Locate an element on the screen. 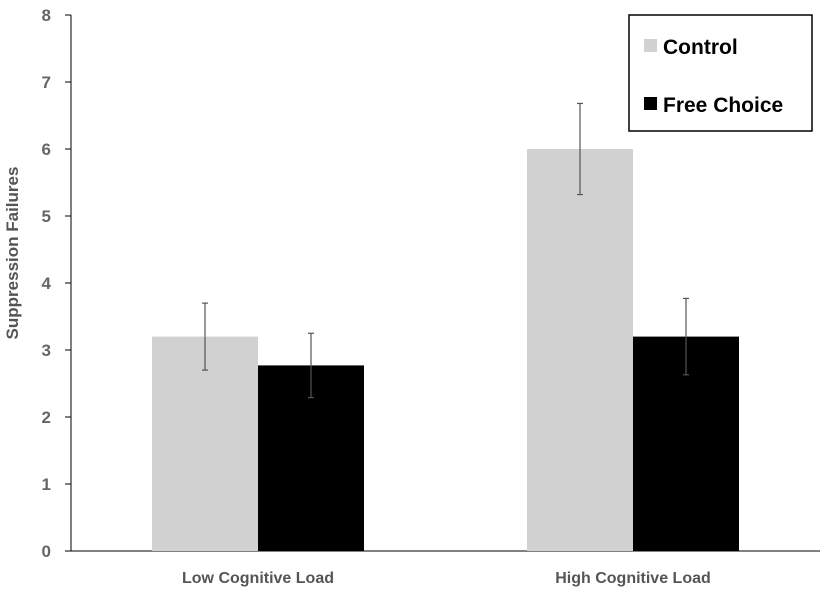 The width and height of the screenshot is (824, 597). legend-label: Control is located at coordinates (700, 47).